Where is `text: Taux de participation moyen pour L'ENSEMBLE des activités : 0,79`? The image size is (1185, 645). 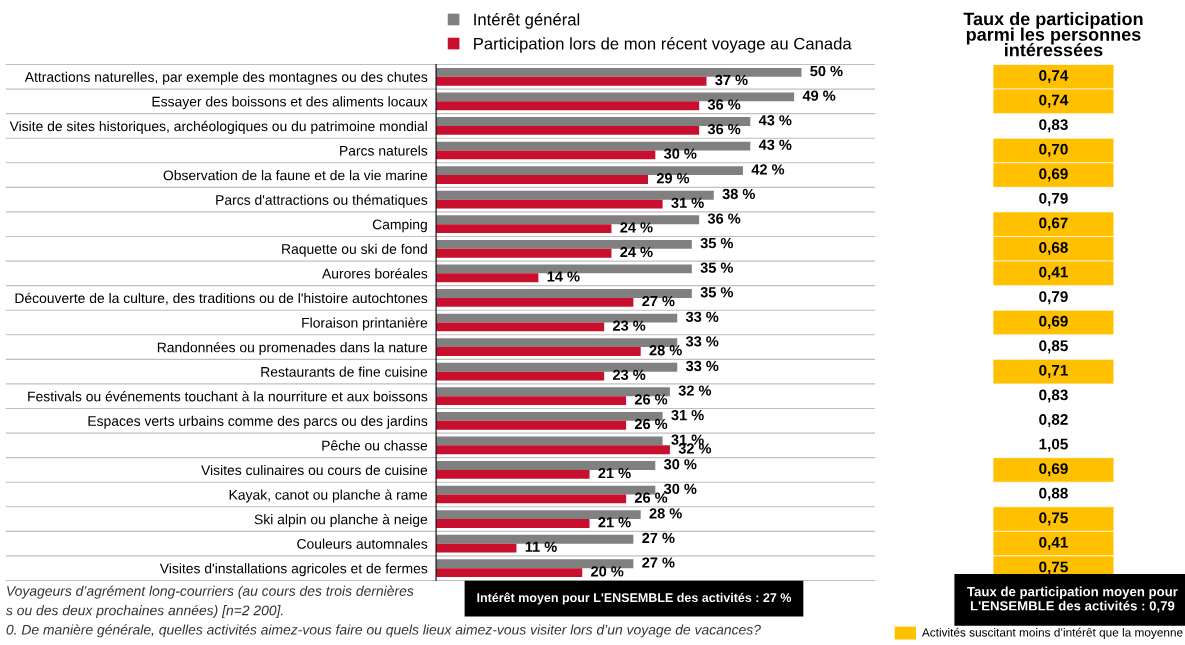
text: Taux de participation moyen pour L'ENSEMBLE des activités : 0,79 is located at coordinates (1072, 599).